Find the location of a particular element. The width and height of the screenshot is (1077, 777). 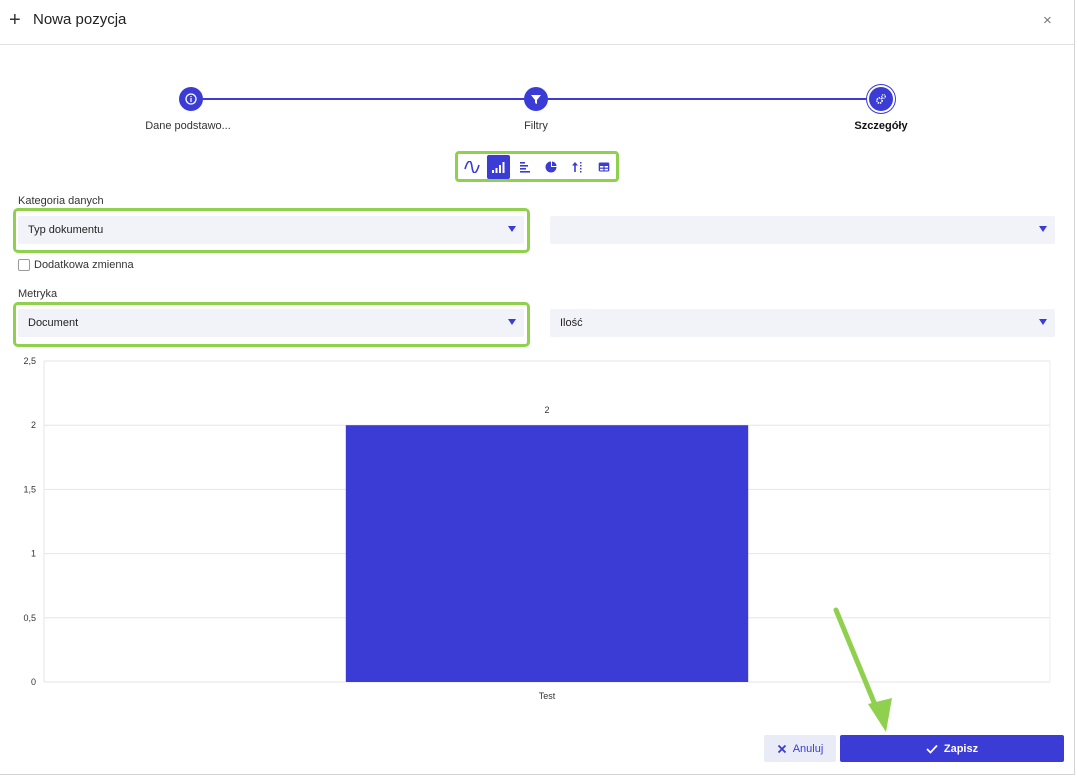

pie-chart-button is located at coordinates (552, 167).